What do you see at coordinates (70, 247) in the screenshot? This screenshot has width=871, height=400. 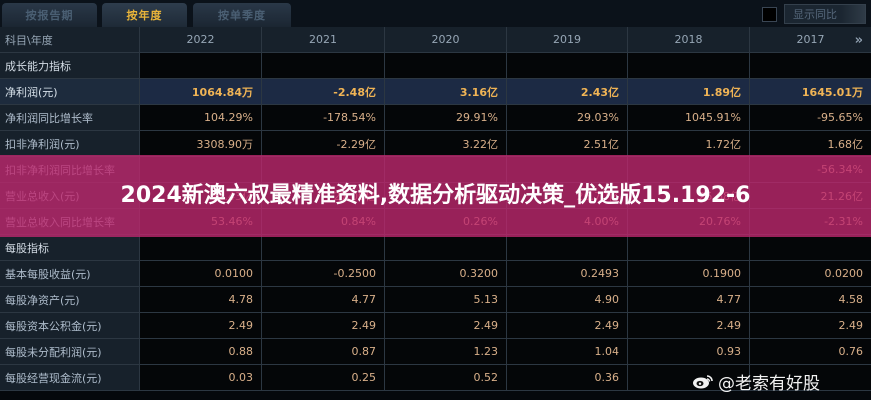 I see `row-label: 每股指标` at bounding box center [70, 247].